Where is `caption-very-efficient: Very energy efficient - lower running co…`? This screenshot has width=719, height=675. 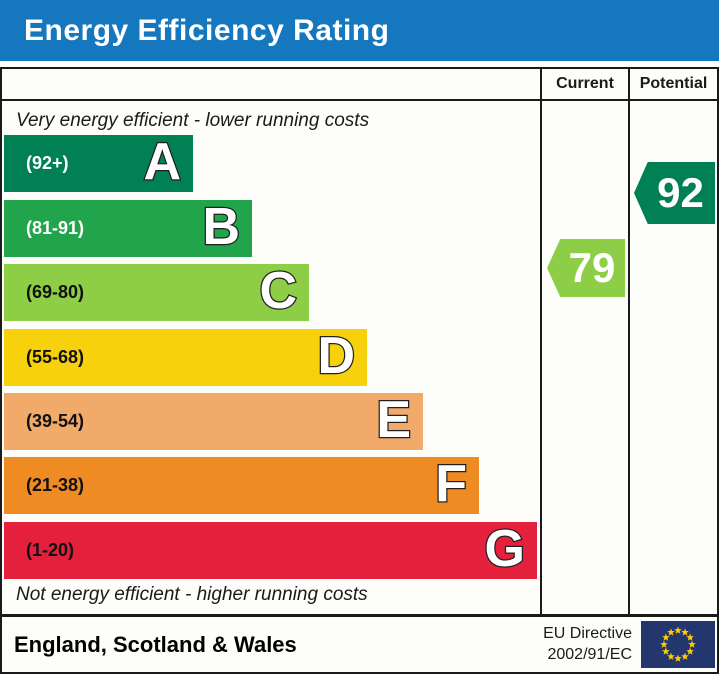 caption-very-efficient: Very energy efficient - lower running co… is located at coordinates (193, 120).